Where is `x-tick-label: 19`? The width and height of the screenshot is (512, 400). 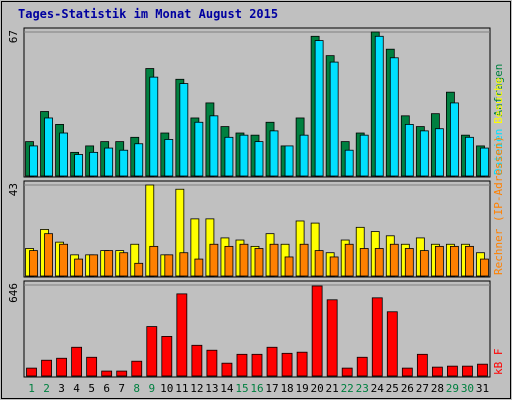 x-tick-label: 19 is located at coordinates (301, 388).